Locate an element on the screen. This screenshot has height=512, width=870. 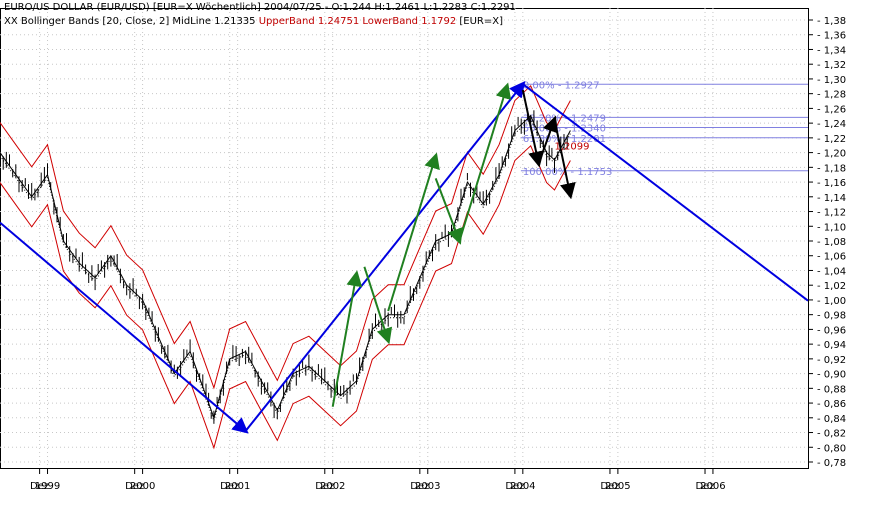
y-tick-label: - 0,86 is located at coordinates (831, 404).